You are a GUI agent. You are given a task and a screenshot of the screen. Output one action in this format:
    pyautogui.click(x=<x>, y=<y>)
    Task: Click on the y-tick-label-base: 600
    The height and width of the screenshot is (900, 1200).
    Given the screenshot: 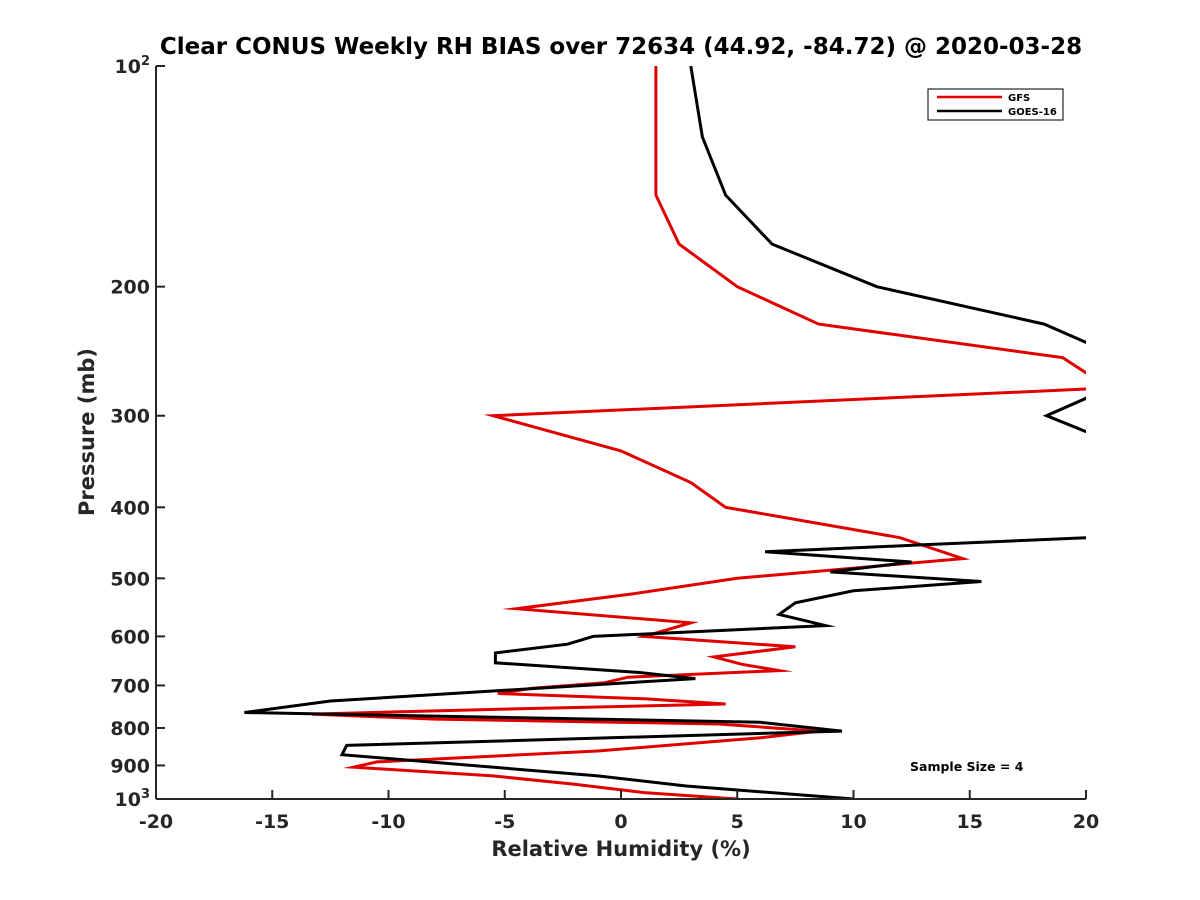 What is the action you would take?
    pyautogui.click(x=130, y=637)
    